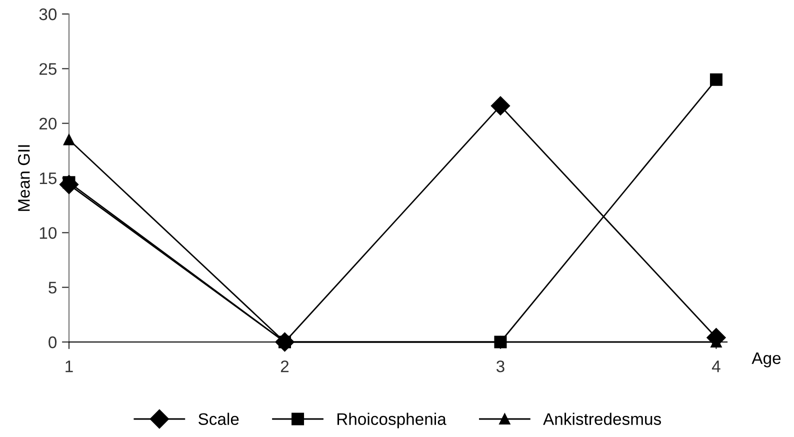 The height and width of the screenshot is (437, 794). What do you see at coordinates (602, 418) in the screenshot?
I see `legend-label: Ankistredesmus` at bounding box center [602, 418].